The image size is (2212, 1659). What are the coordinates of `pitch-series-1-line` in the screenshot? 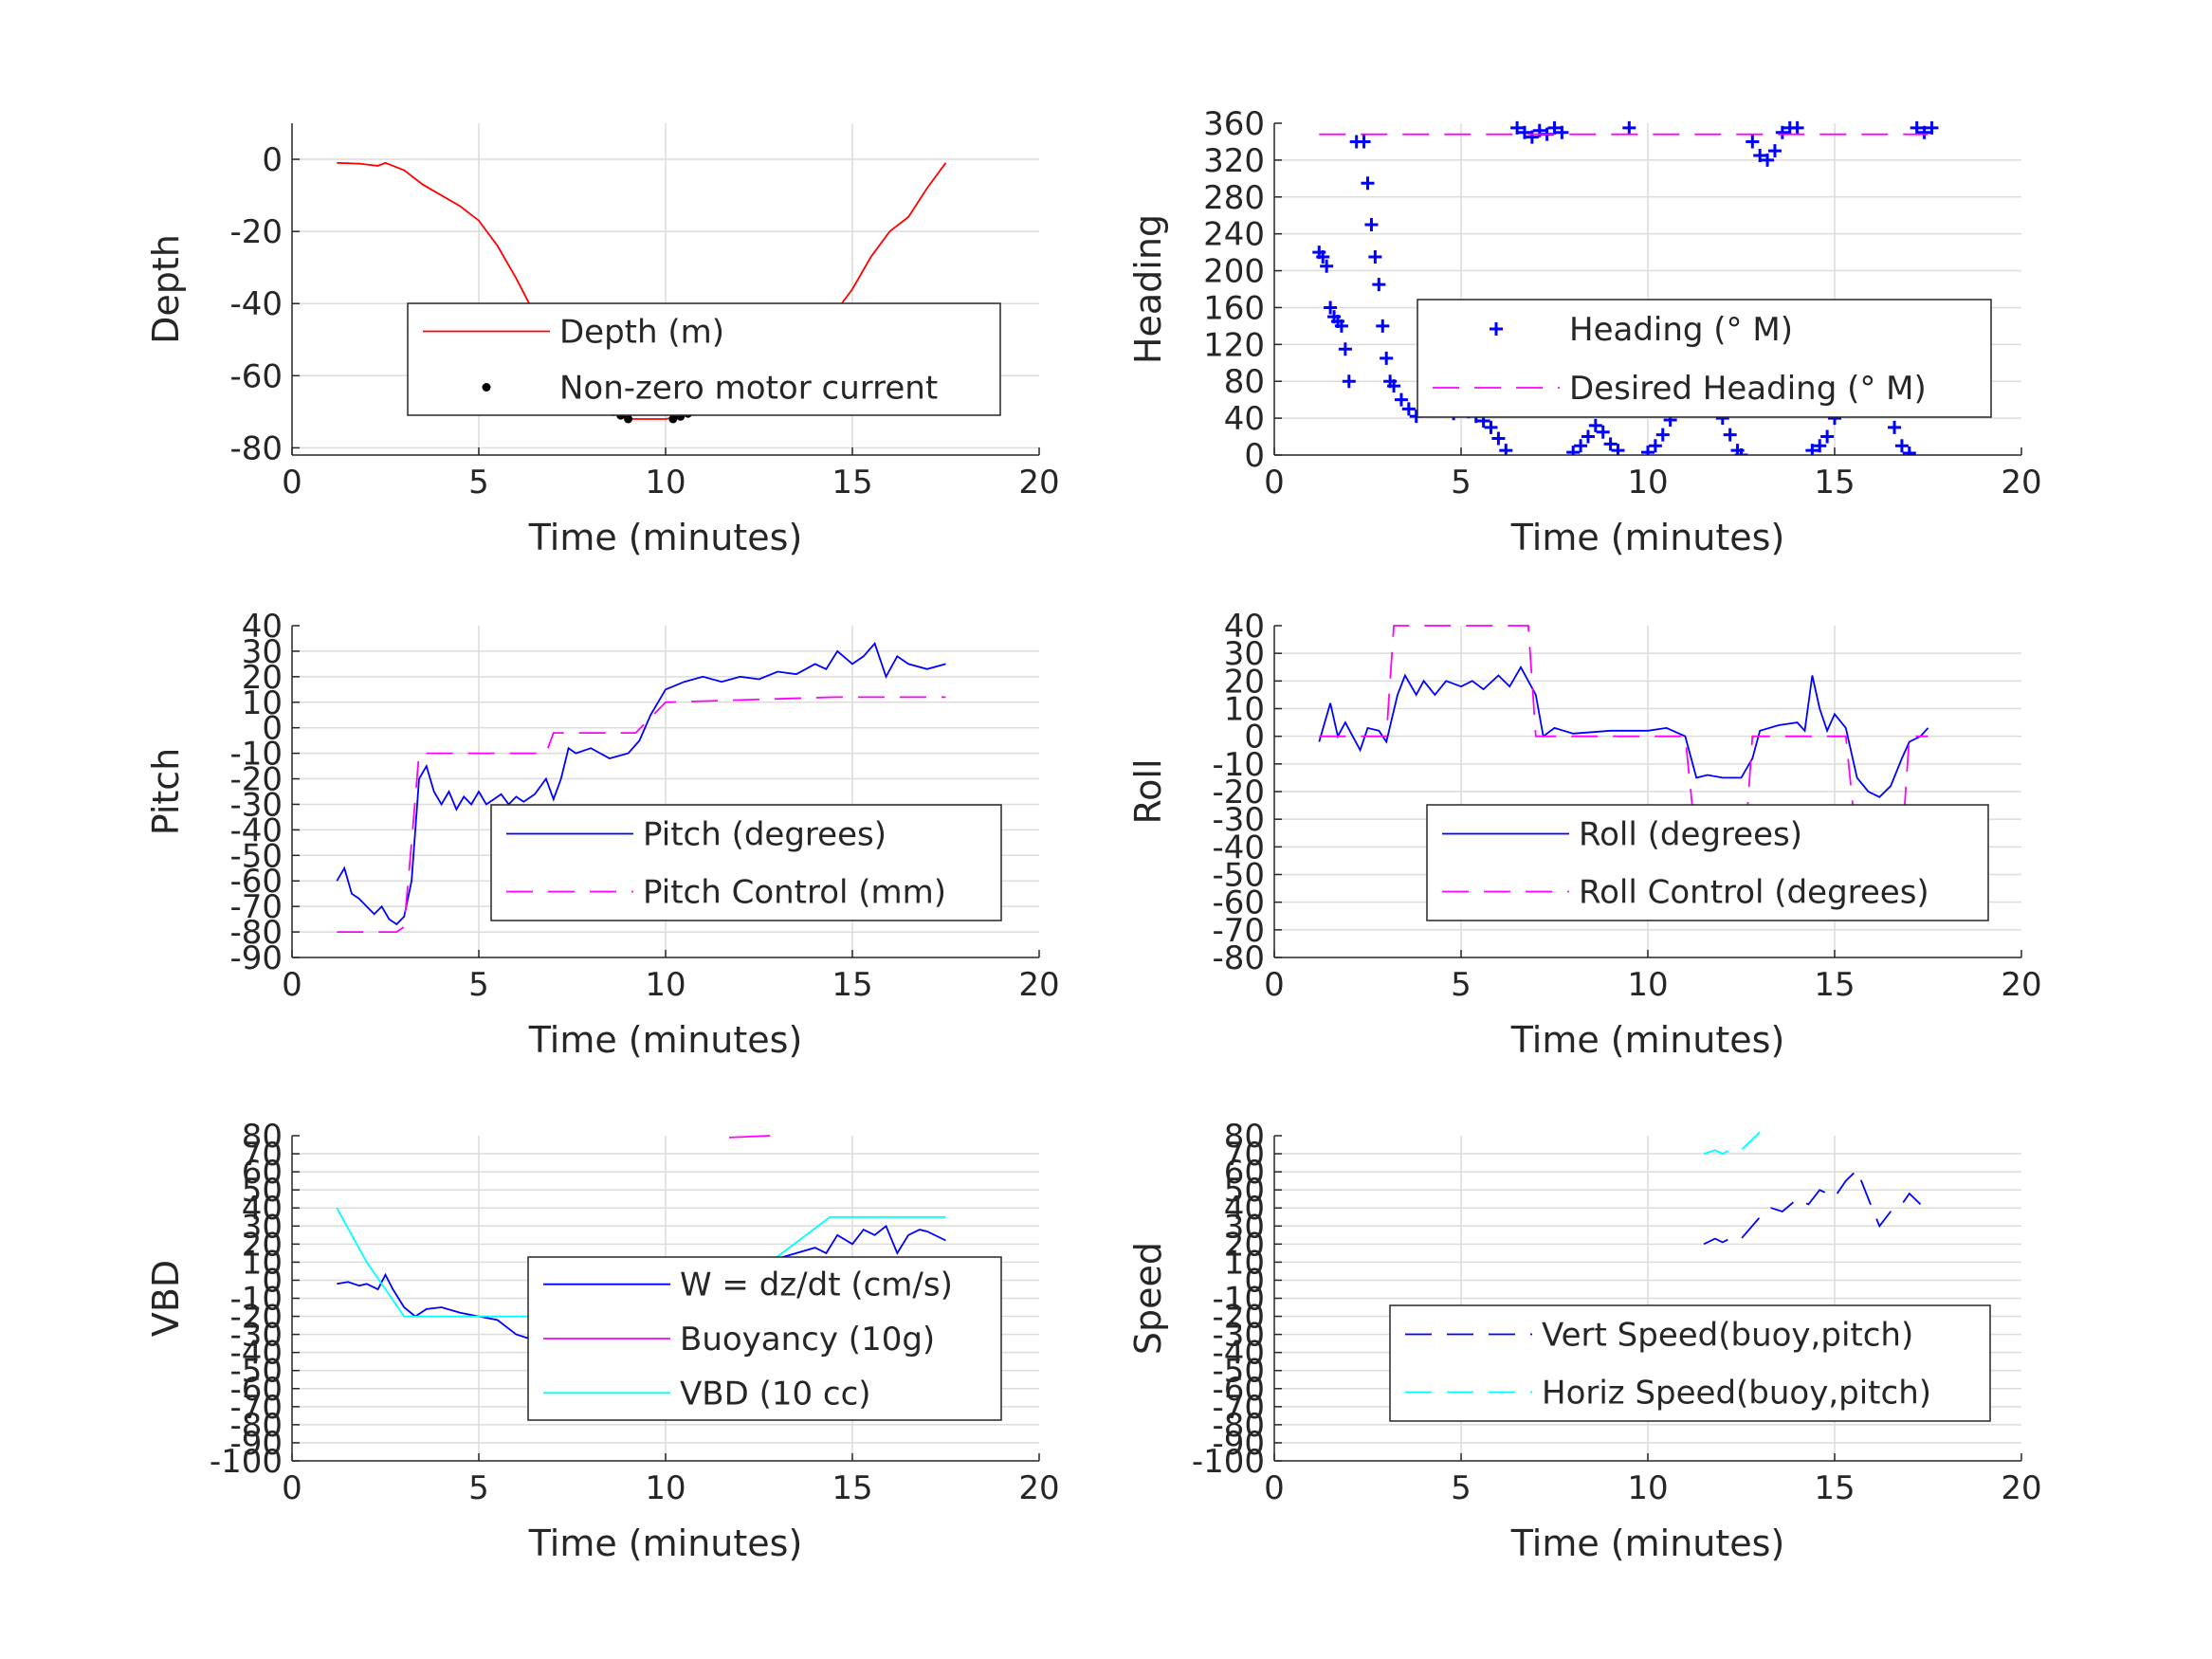 It's located at (641, 814).